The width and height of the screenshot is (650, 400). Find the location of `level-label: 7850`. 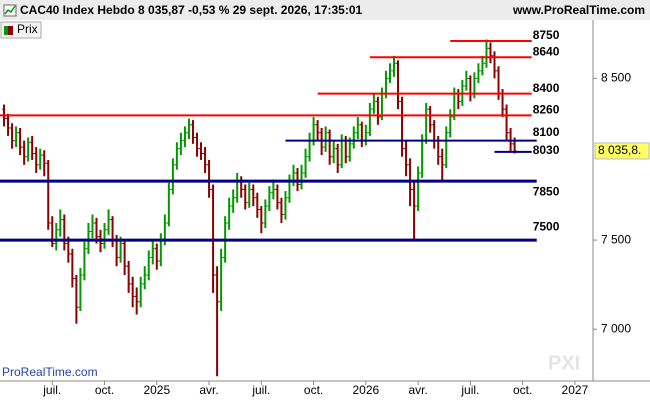

level-label: 7850 is located at coordinates (546, 191).